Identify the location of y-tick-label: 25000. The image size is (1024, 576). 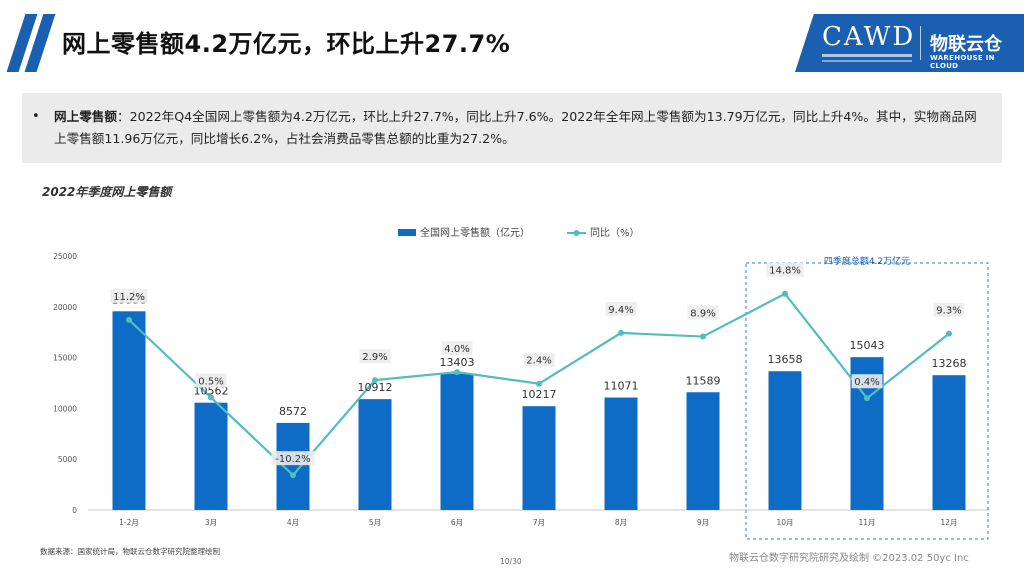
(65, 256).